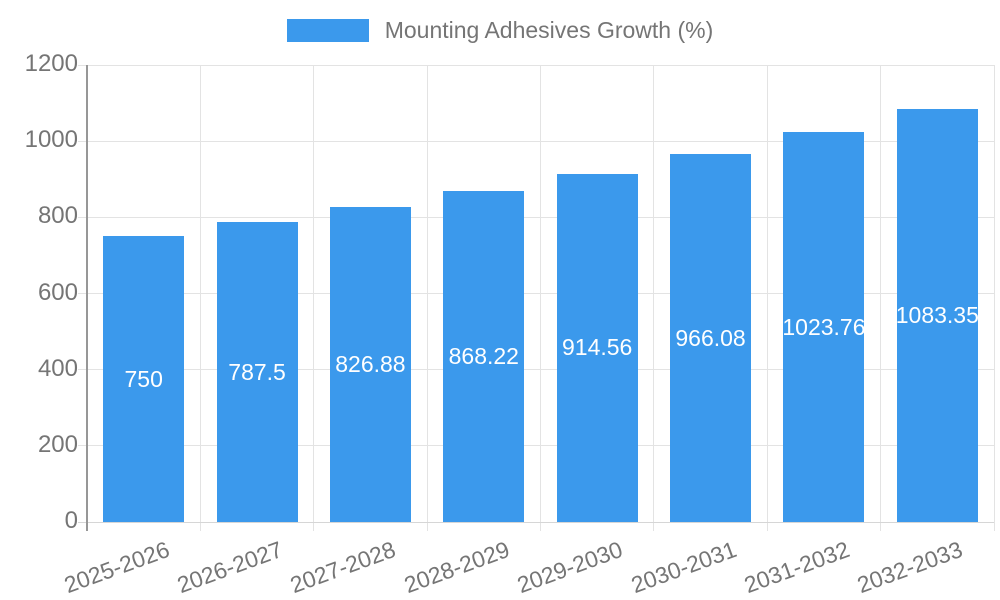 The width and height of the screenshot is (1000, 600). Describe the element at coordinates (796, 567) in the screenshot. I see `x-tick-label: 2031-2032` at that location.